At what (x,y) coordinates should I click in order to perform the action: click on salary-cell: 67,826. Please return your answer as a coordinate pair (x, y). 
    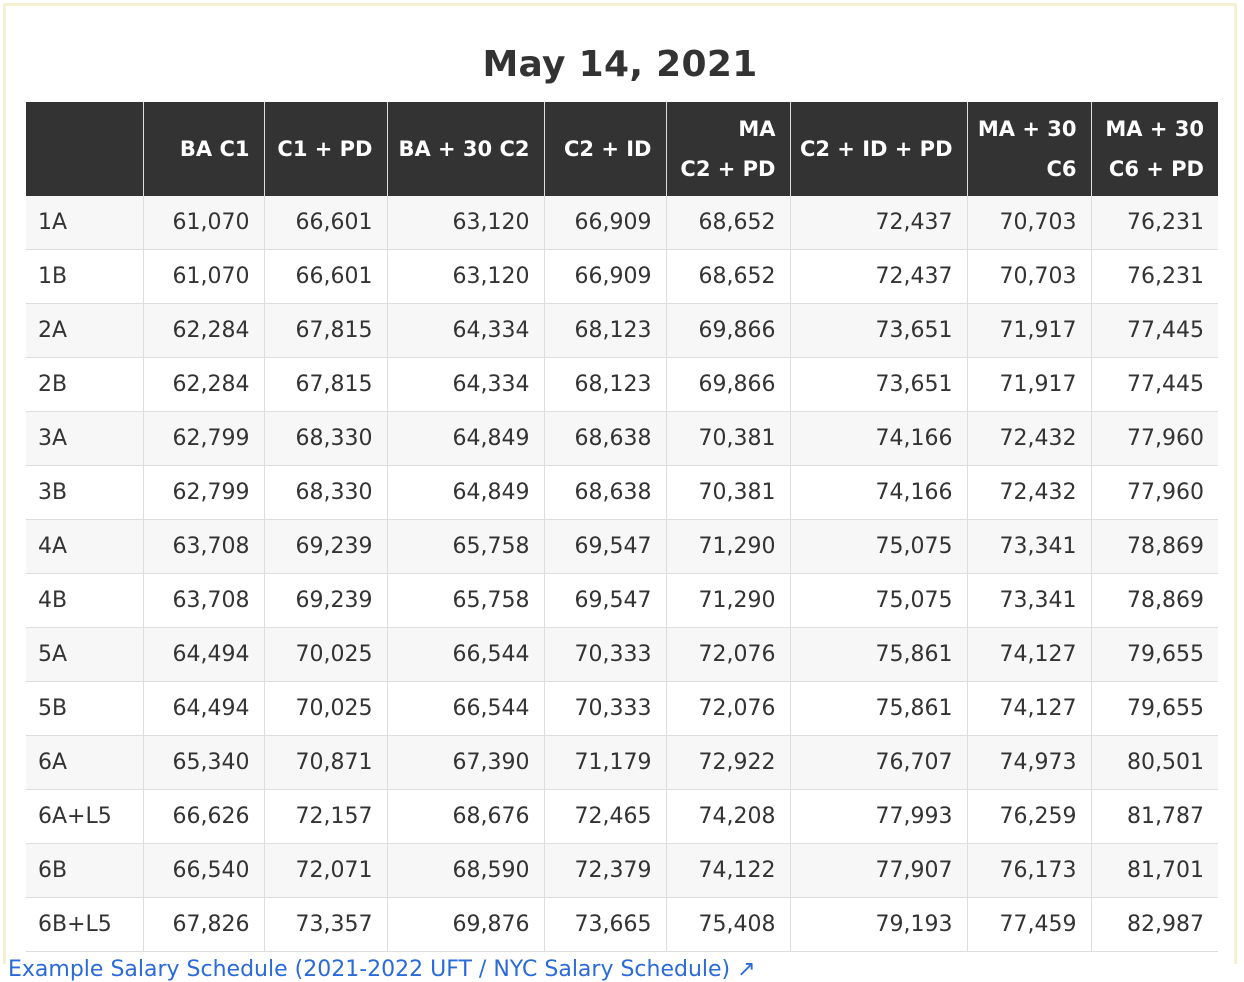
    Looking at the image, I should click on (204, 924).